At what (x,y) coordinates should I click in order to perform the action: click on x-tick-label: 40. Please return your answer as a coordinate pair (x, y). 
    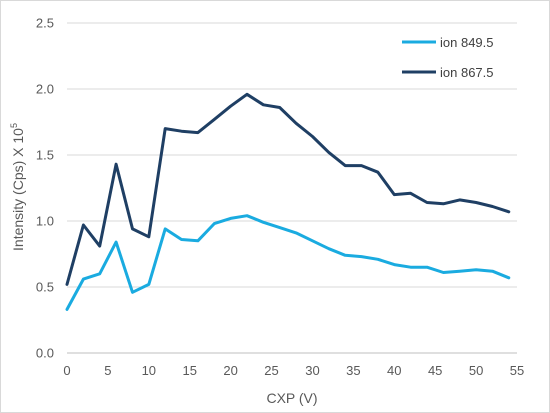
    Looking at the image, I should click on (394, 370).